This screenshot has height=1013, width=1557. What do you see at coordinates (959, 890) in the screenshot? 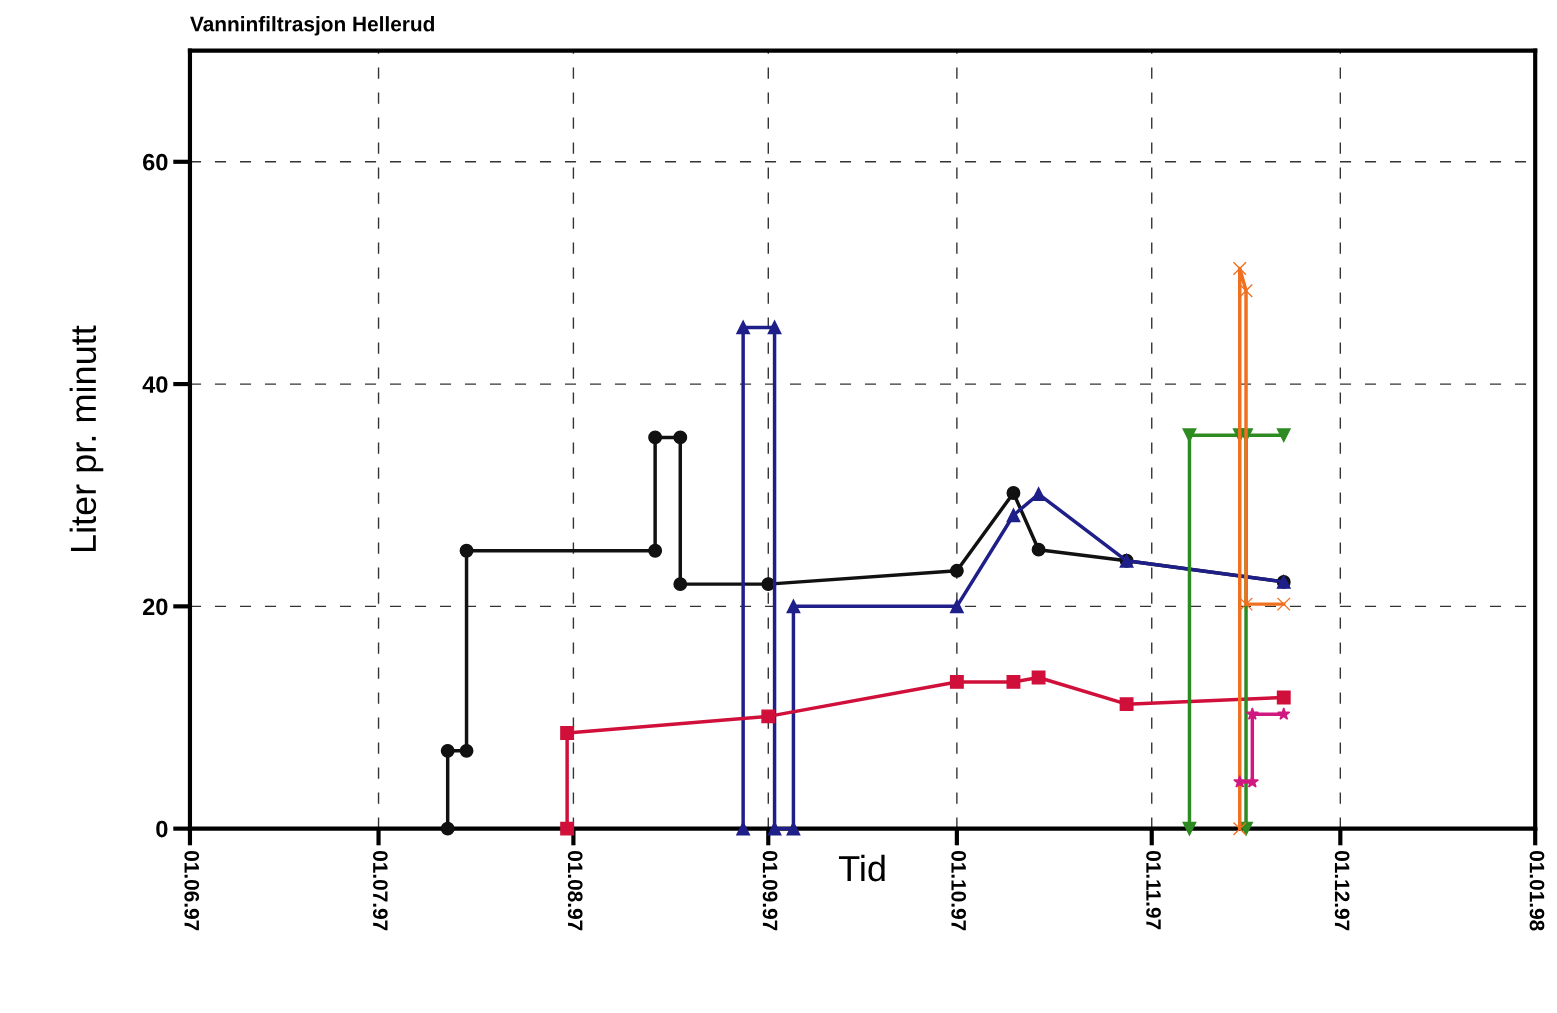
I see `x-tick-label: 01.10.97` at bounding box center [959, 890].